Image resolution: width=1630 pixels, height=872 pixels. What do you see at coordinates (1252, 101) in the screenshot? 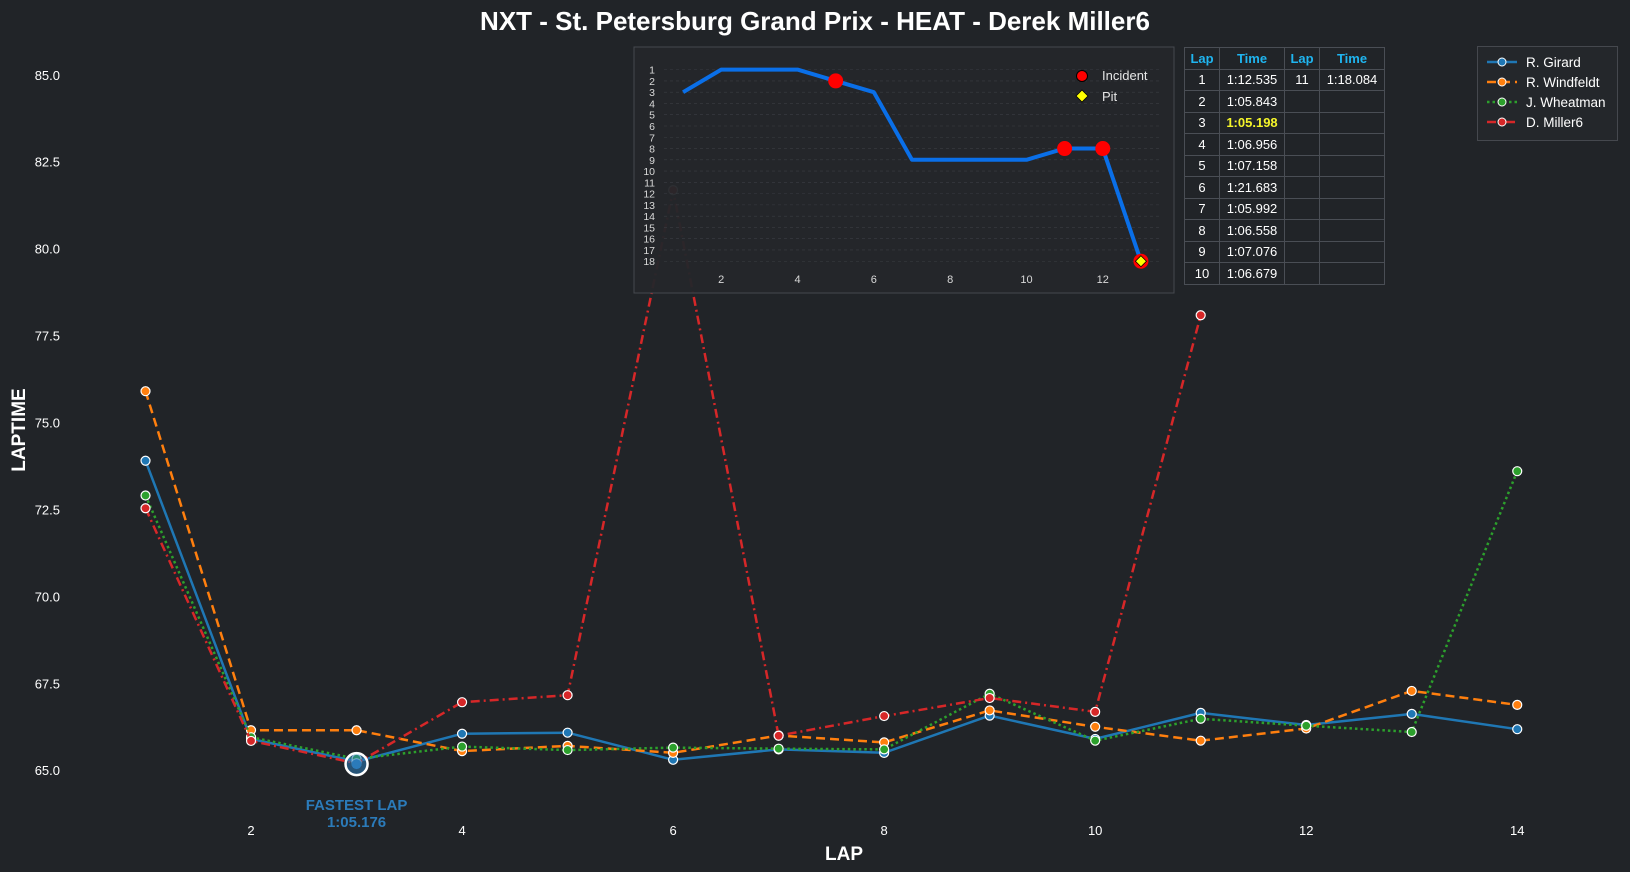
I see `table-cell: 1:05.843` at bounding box center [1252, 101].